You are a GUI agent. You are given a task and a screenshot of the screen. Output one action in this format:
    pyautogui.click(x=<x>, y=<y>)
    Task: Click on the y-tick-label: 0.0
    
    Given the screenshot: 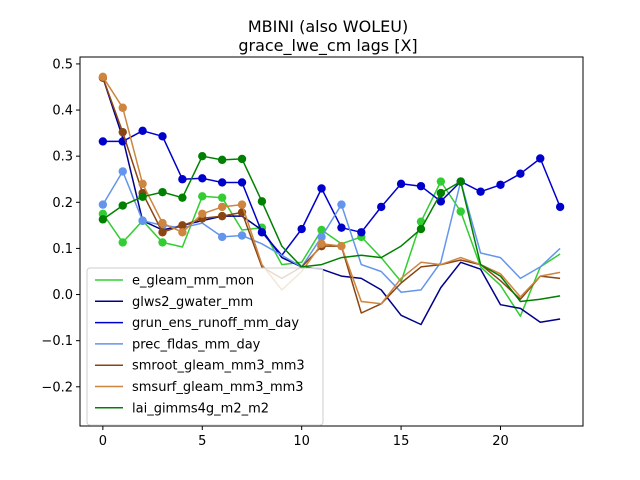 What is the action you would take?
    pyautogui.click(x=62, y=295)
    